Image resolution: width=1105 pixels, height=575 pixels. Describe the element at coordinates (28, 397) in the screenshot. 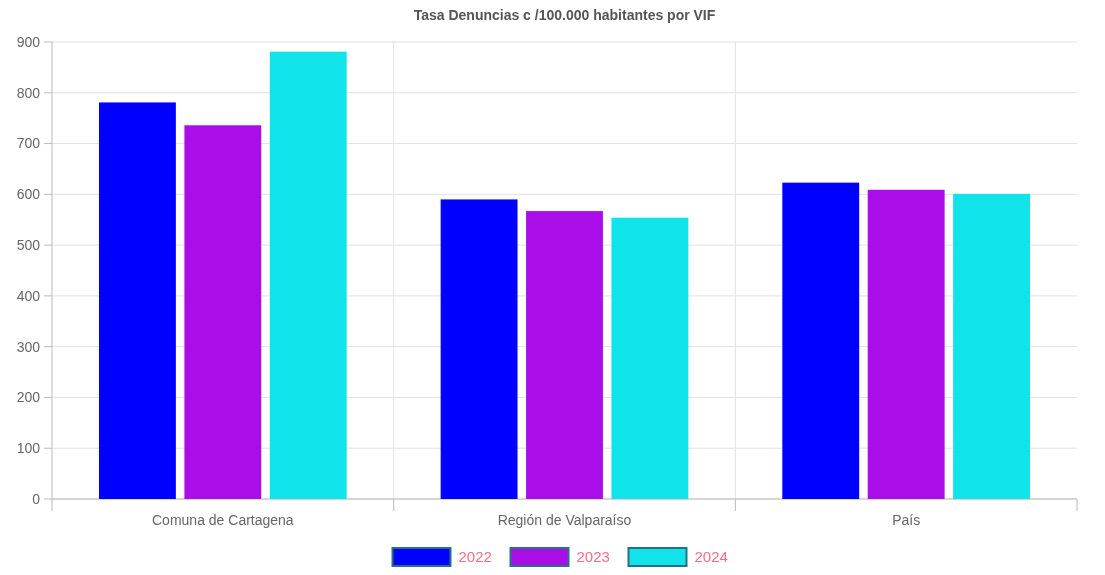

I see `y-tick-label: 200` at that location.